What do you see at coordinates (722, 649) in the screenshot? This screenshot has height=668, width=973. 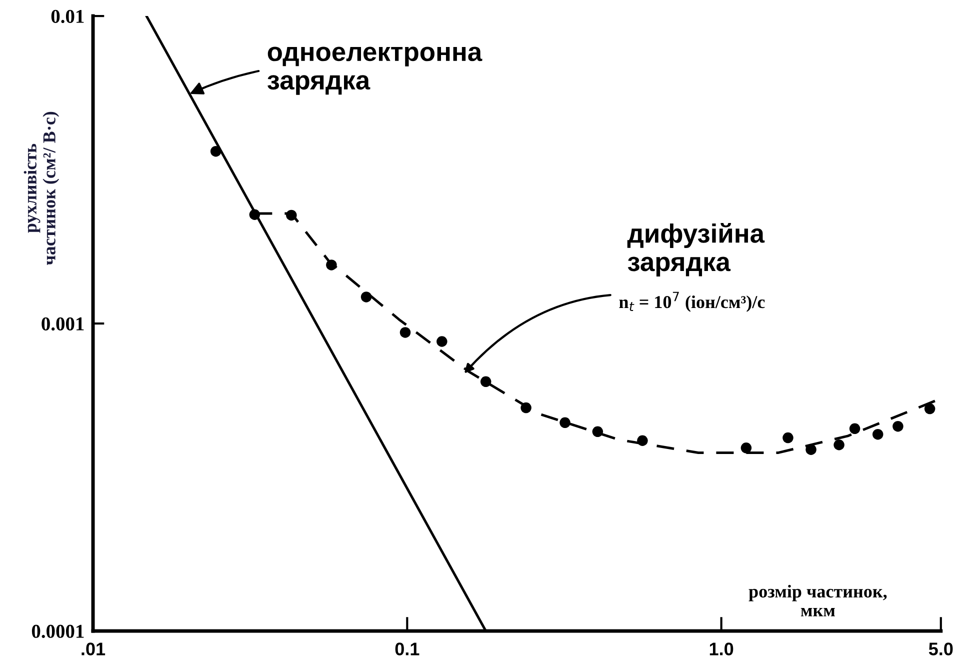 I see `x-tick-label: 1.0` at bounding box center [722, 649].